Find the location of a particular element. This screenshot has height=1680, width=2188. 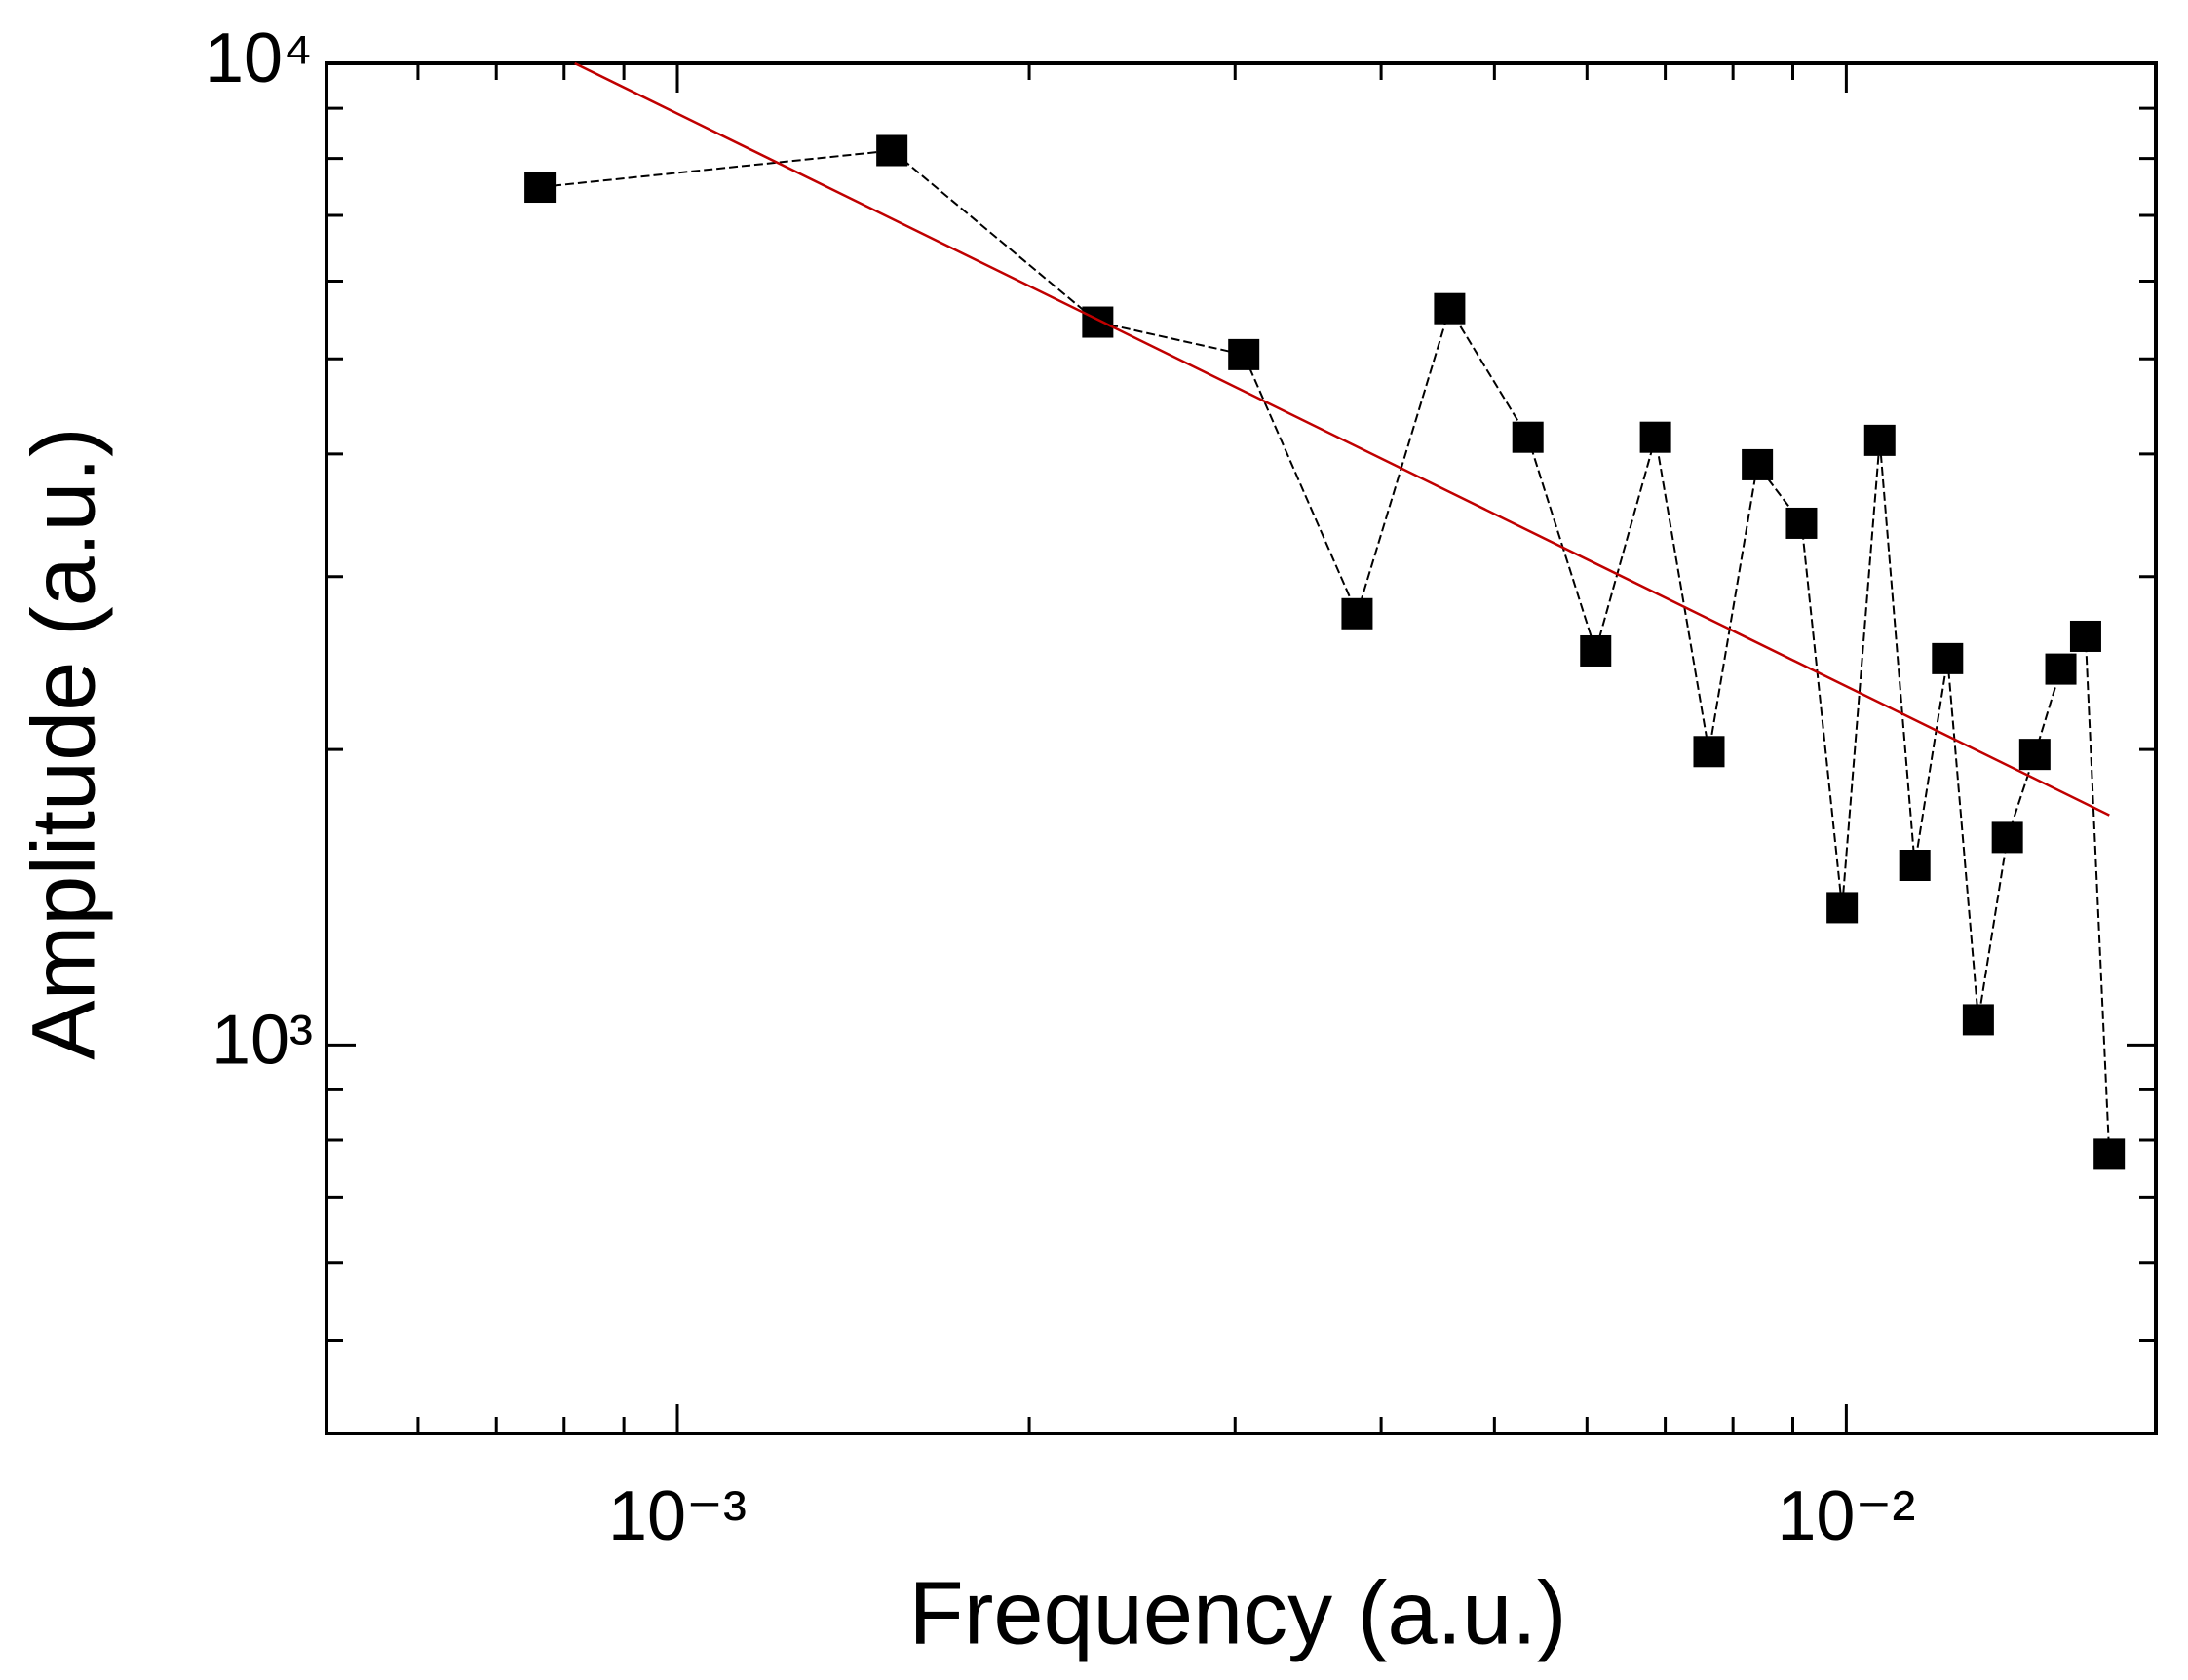

y-tick-label: 10³ is located at coordinates (262, 1040).